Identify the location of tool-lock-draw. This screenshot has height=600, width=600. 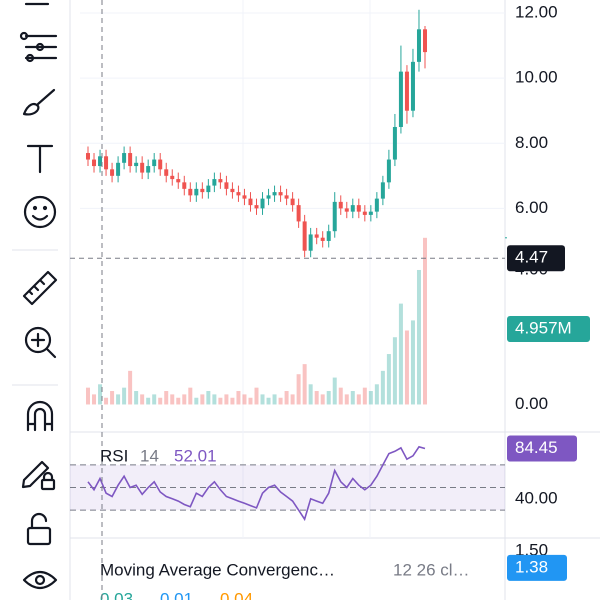
(38, 475).